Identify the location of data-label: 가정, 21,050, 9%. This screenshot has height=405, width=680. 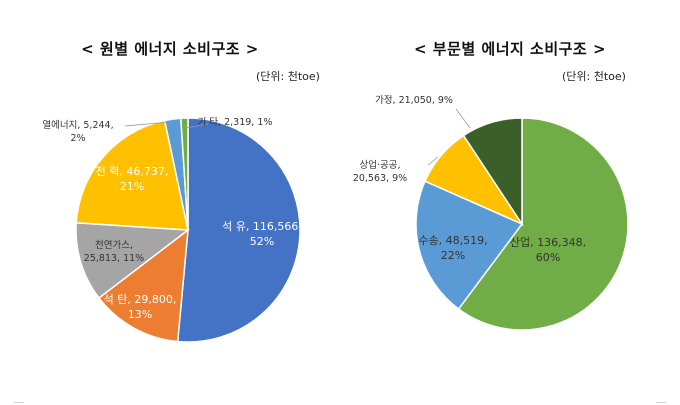
(414, 100).